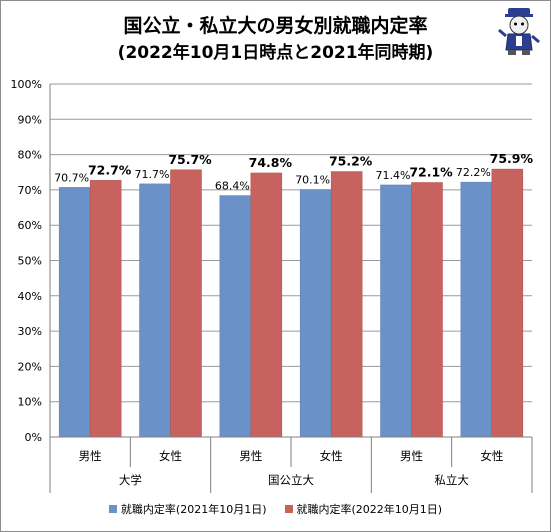 The width and height of the screenshot is (551, 532). What do you see at coordinates (393, 175) in the screenshot?
I see `data-label-2021: 71.4%` at bounding box center [393, 175].